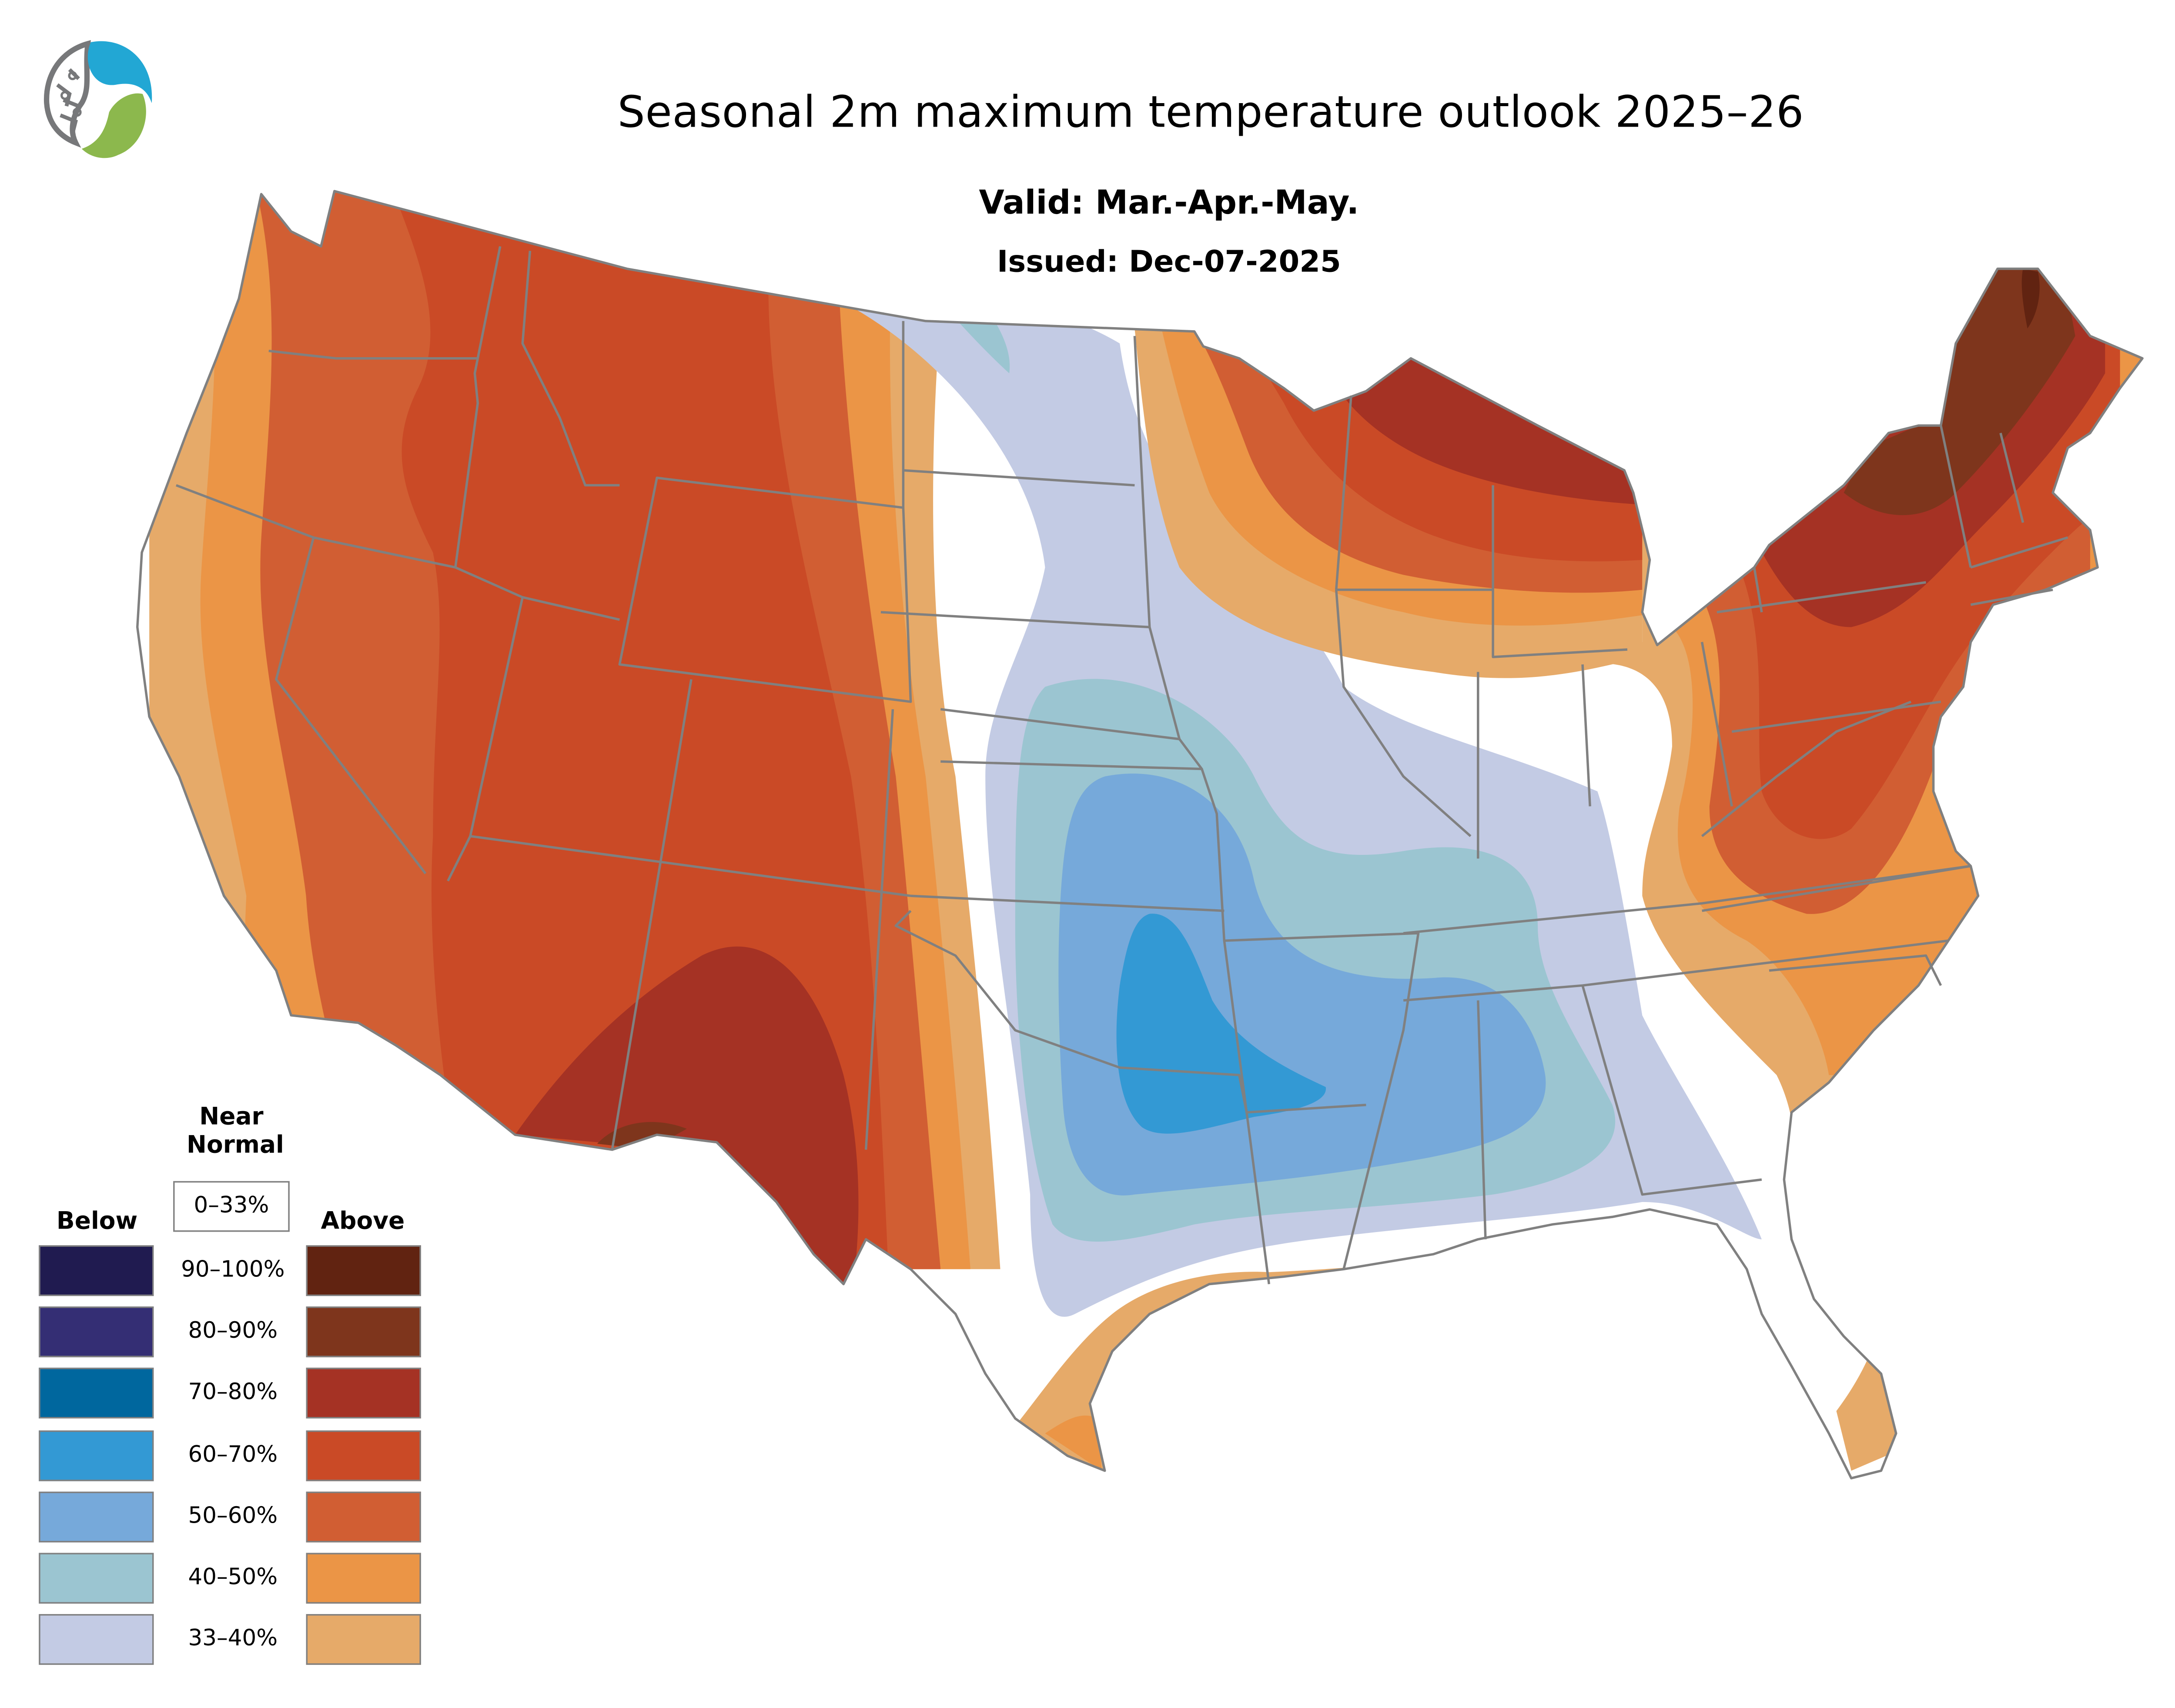 The height and width of the screenshot is (1708, 2175). I want to click on border-ok-tx-red-river, so click(1071, 1012).